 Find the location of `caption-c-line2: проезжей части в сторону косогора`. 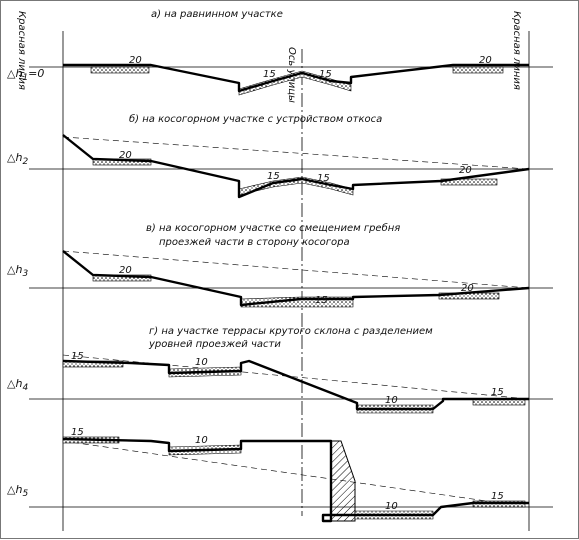

caption-c-line2: проезжей части в сторону косогора is located at coordinates (254, 242).